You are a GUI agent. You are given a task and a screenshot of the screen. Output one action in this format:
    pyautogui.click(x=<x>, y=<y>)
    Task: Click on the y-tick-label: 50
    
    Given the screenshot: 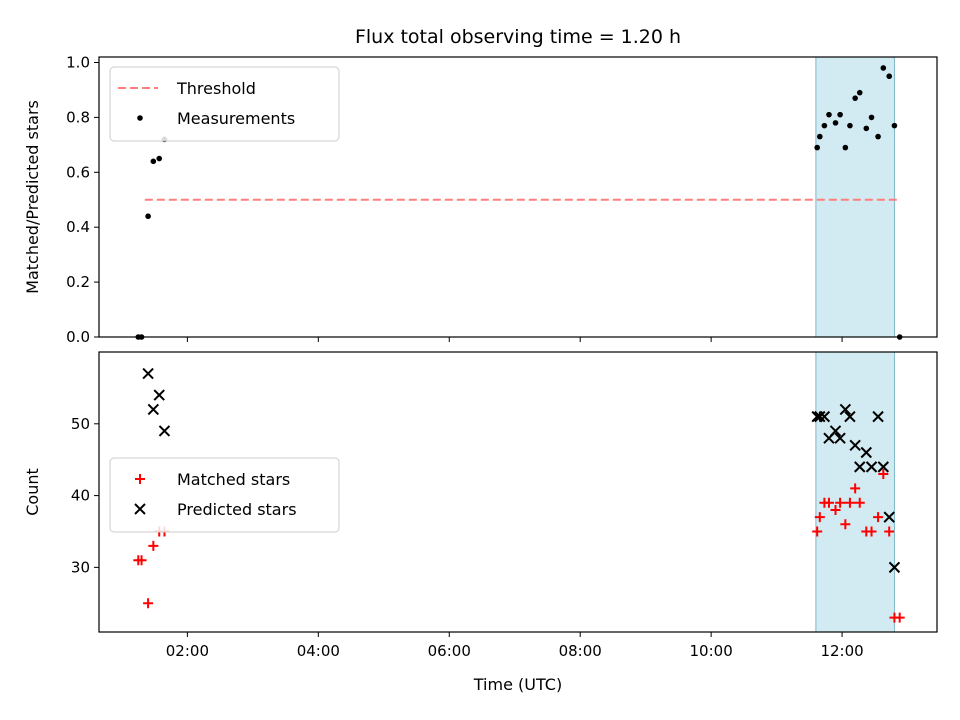 What is the action you would take?
    pyautogui.click(x=80, y=424)
    